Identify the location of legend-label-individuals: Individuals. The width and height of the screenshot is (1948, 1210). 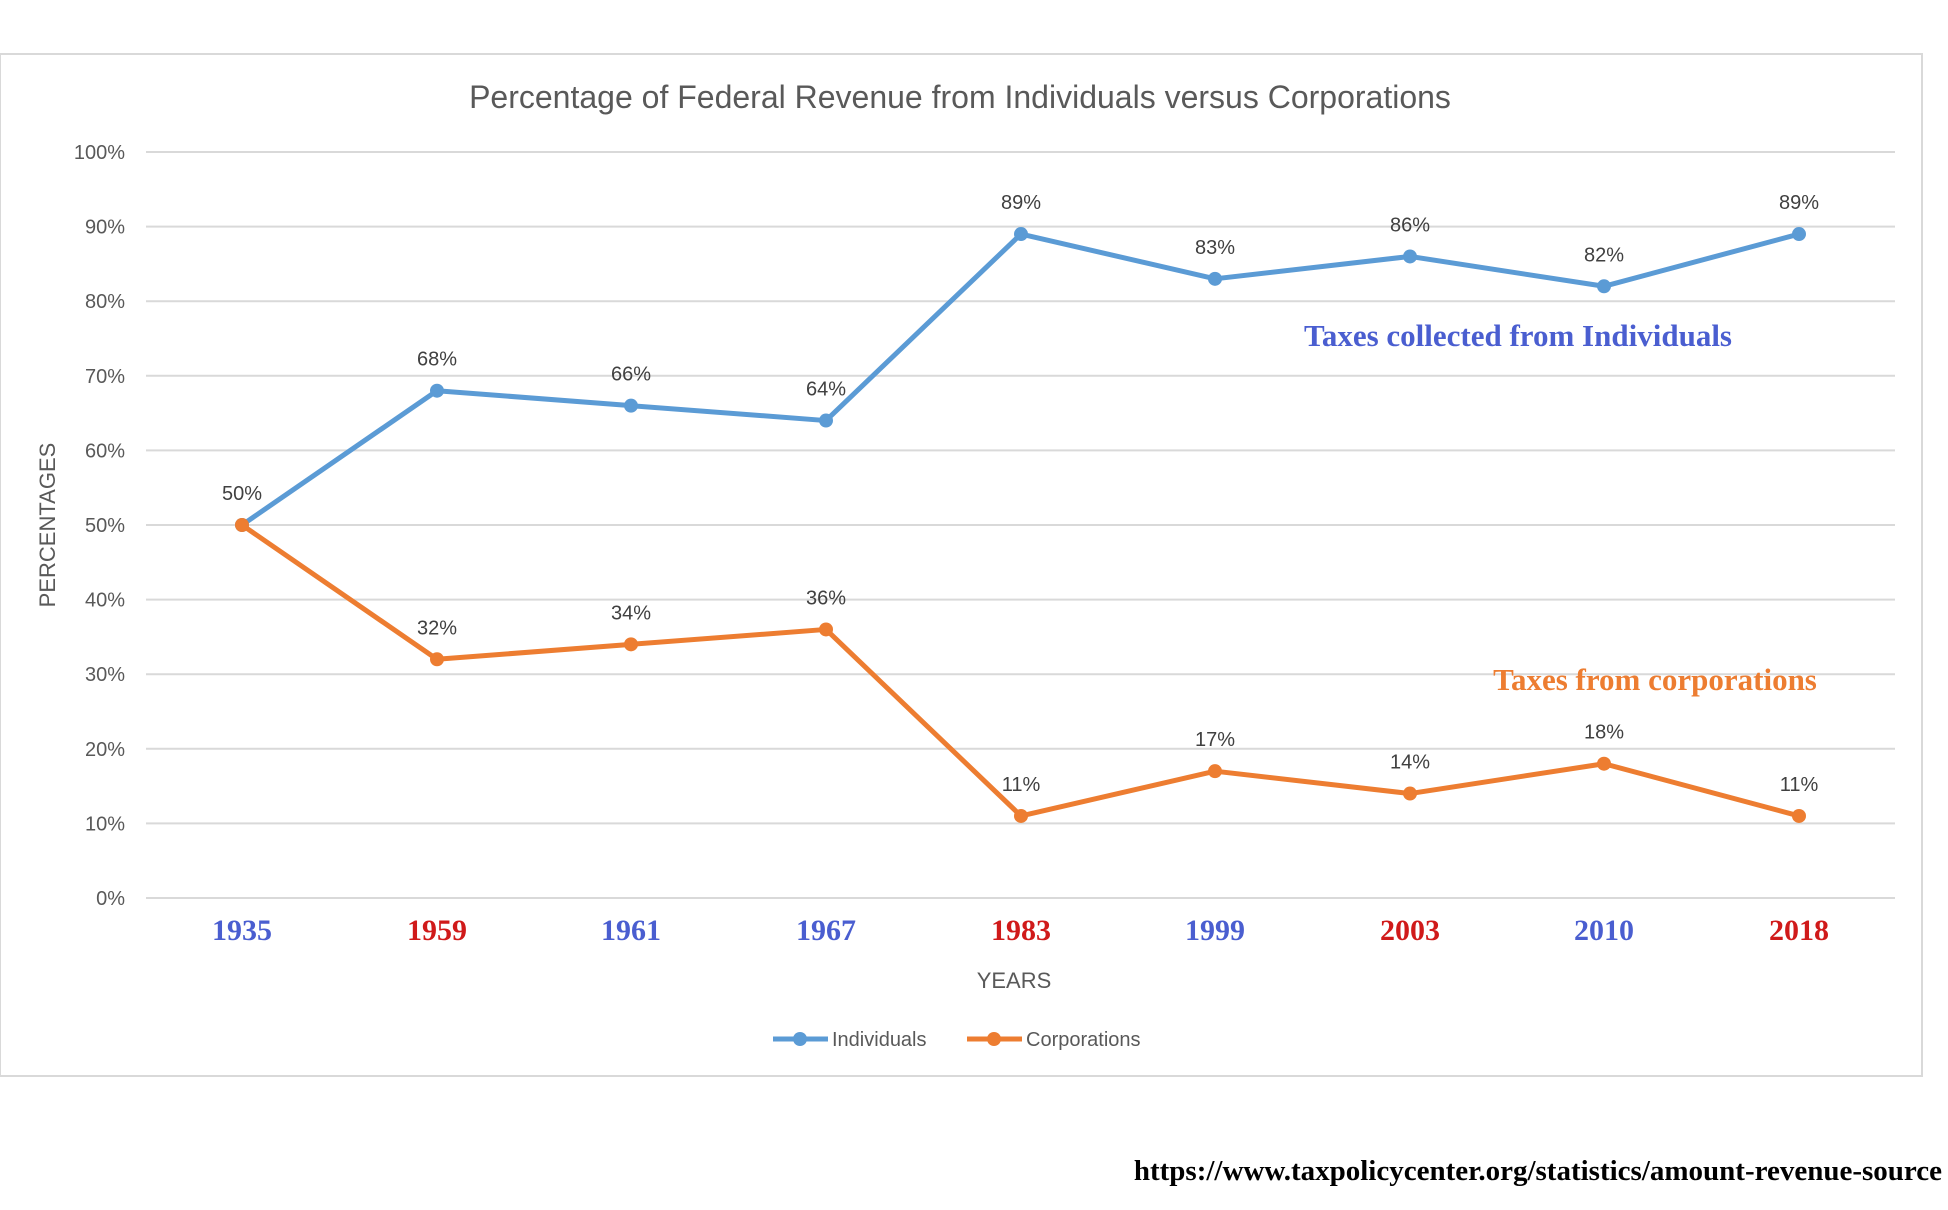
(879, 1040).